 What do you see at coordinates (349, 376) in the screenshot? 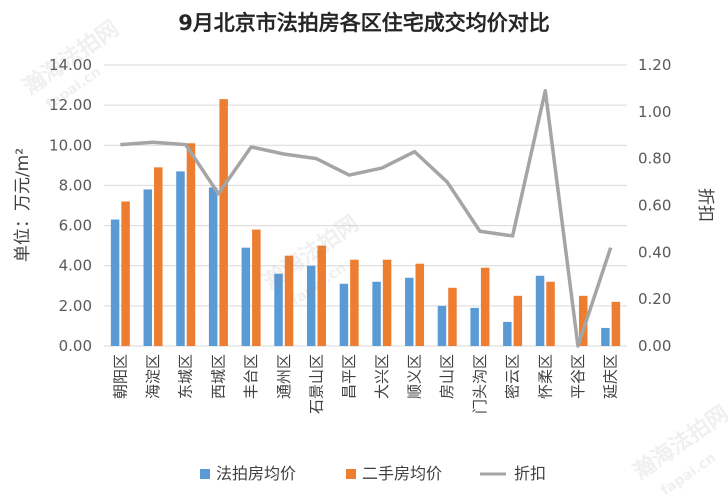
I see `category-label: 昌平区` at bounding box center [349, 376].